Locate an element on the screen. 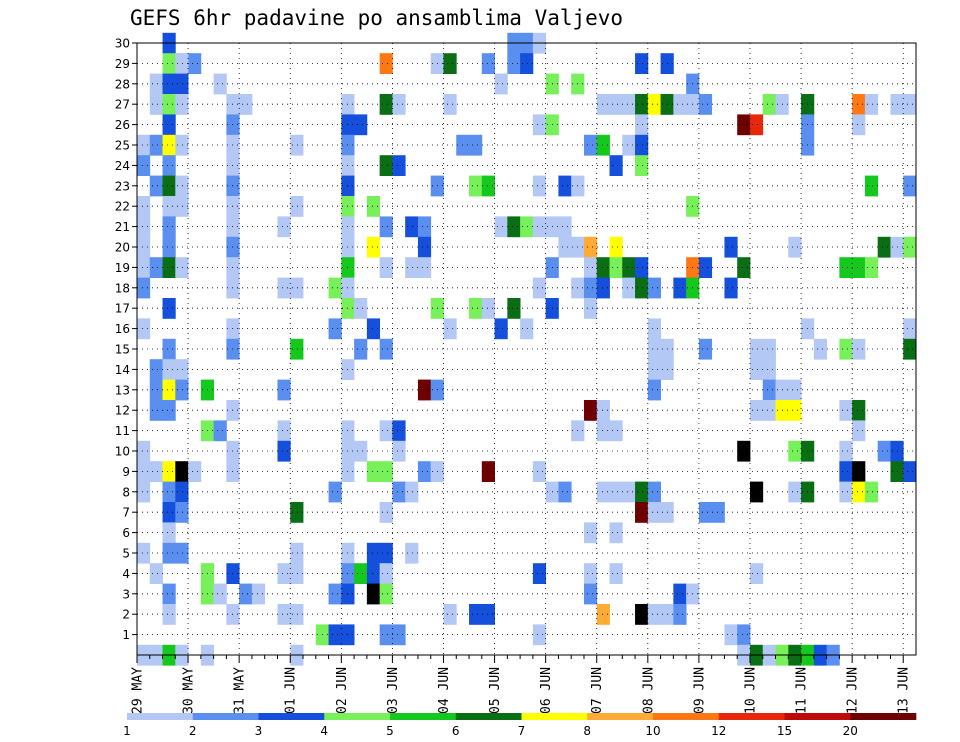 The height and width of the screenshot is (742, 960). y-tick-label: 29 is located at coordinates (122, 64).